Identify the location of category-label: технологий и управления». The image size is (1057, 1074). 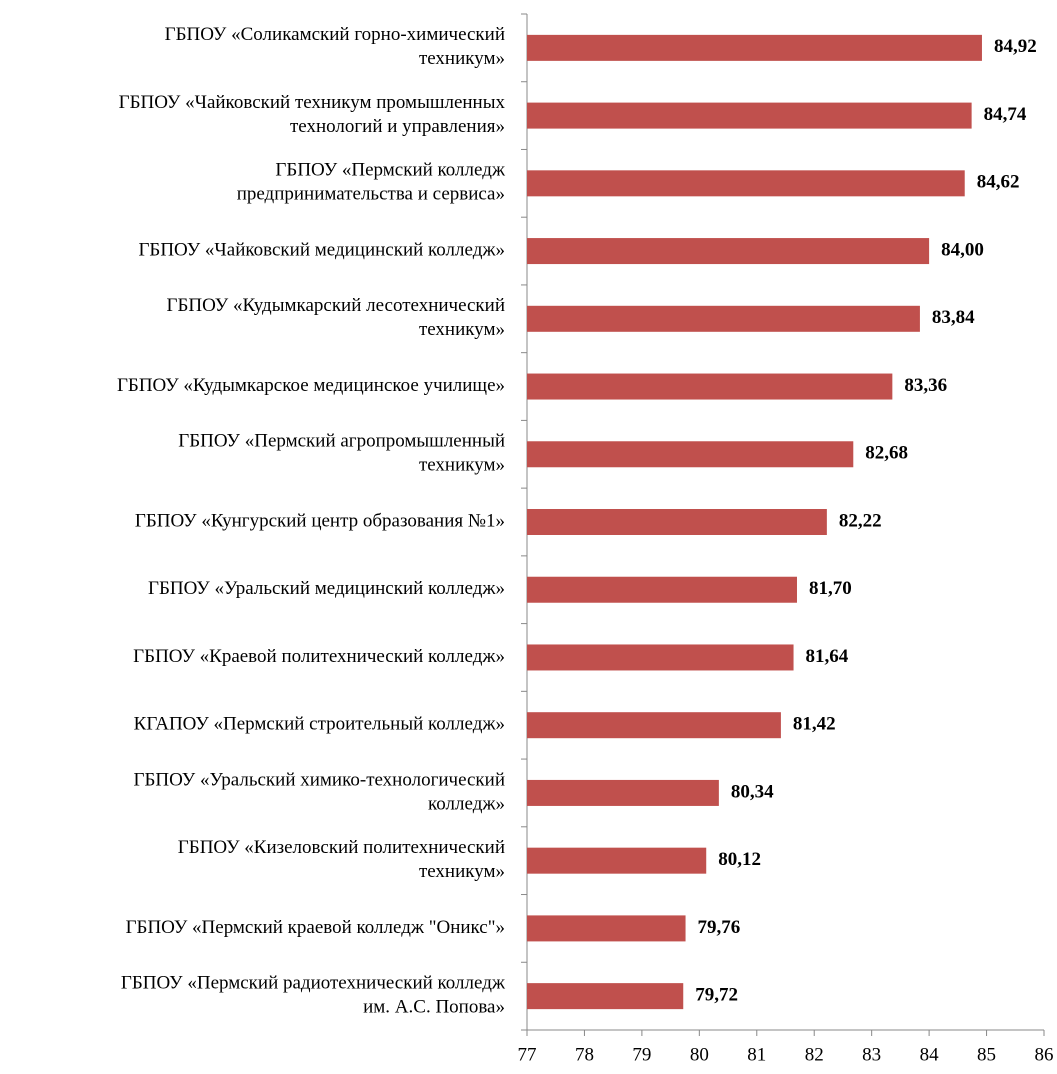
(397, 126).